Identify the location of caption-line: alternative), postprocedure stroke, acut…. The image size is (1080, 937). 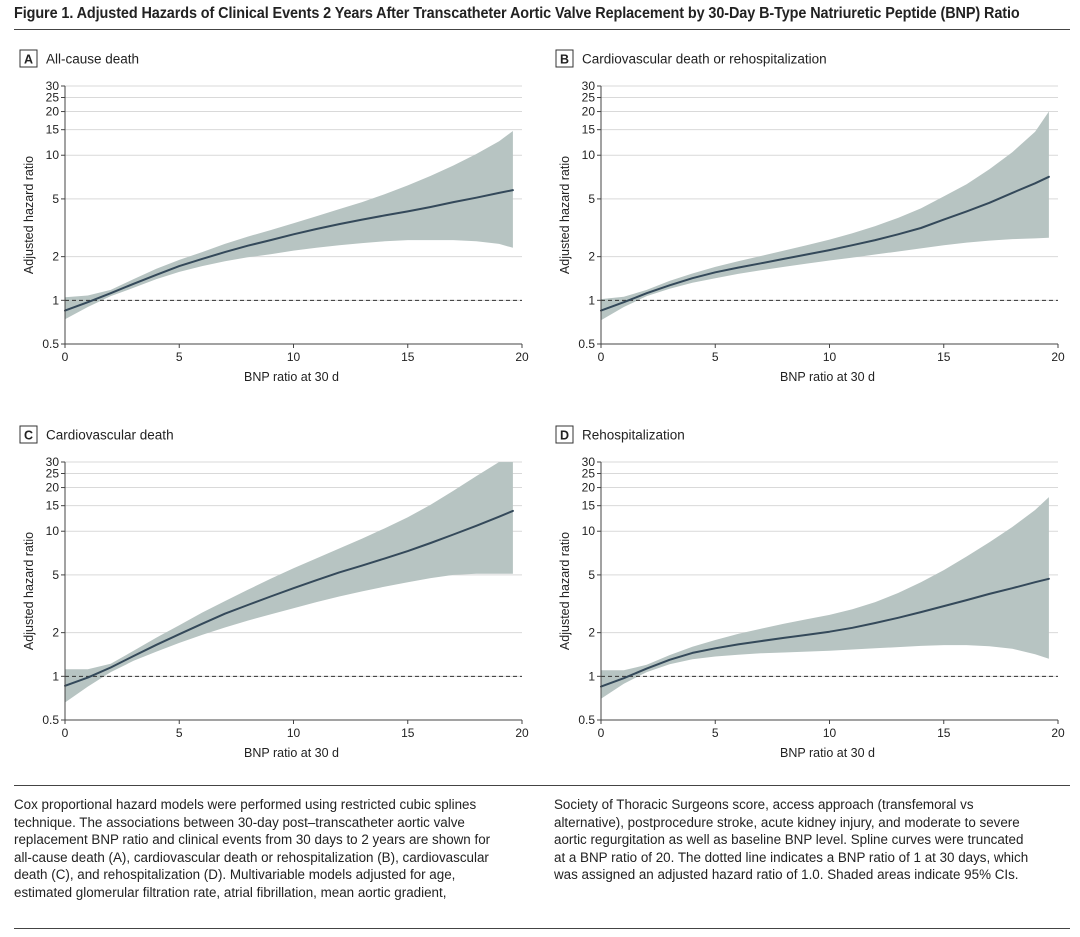
(787, 822).